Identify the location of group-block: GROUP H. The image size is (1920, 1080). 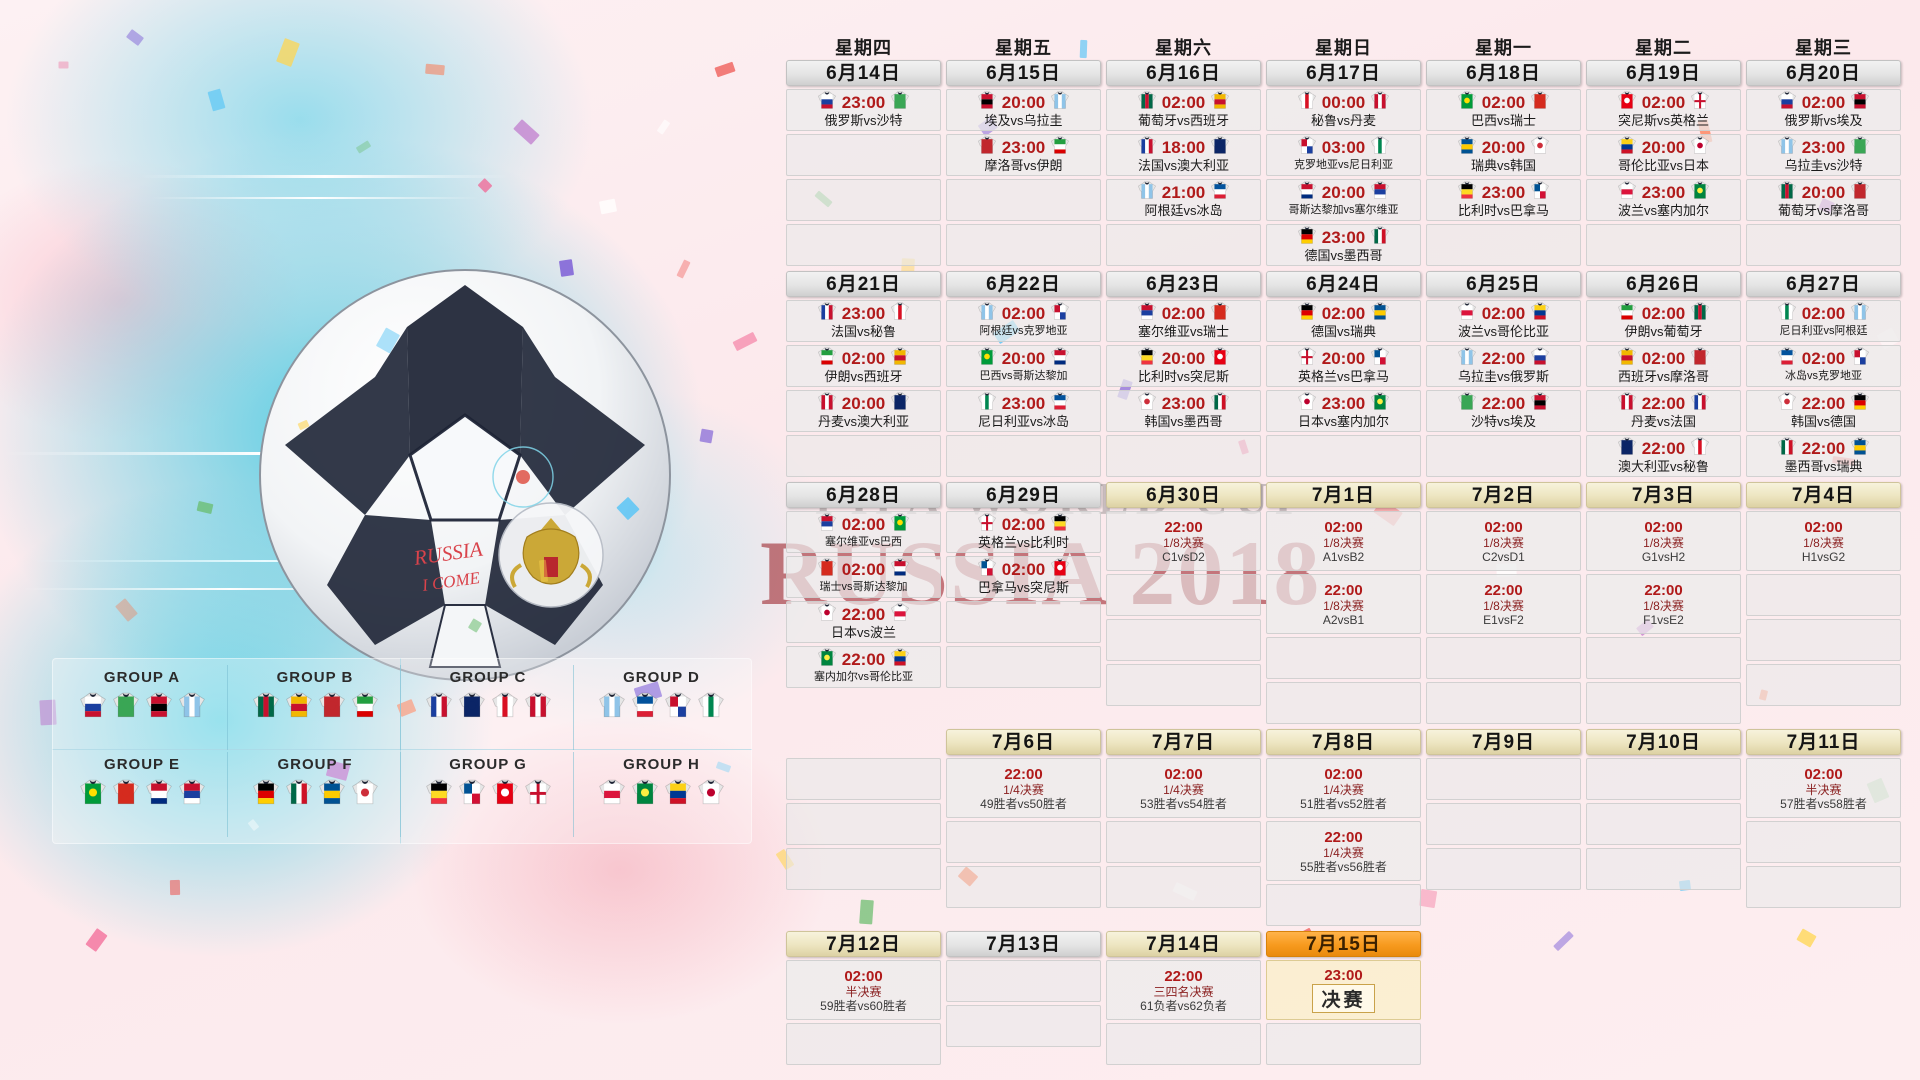
(661, 794).